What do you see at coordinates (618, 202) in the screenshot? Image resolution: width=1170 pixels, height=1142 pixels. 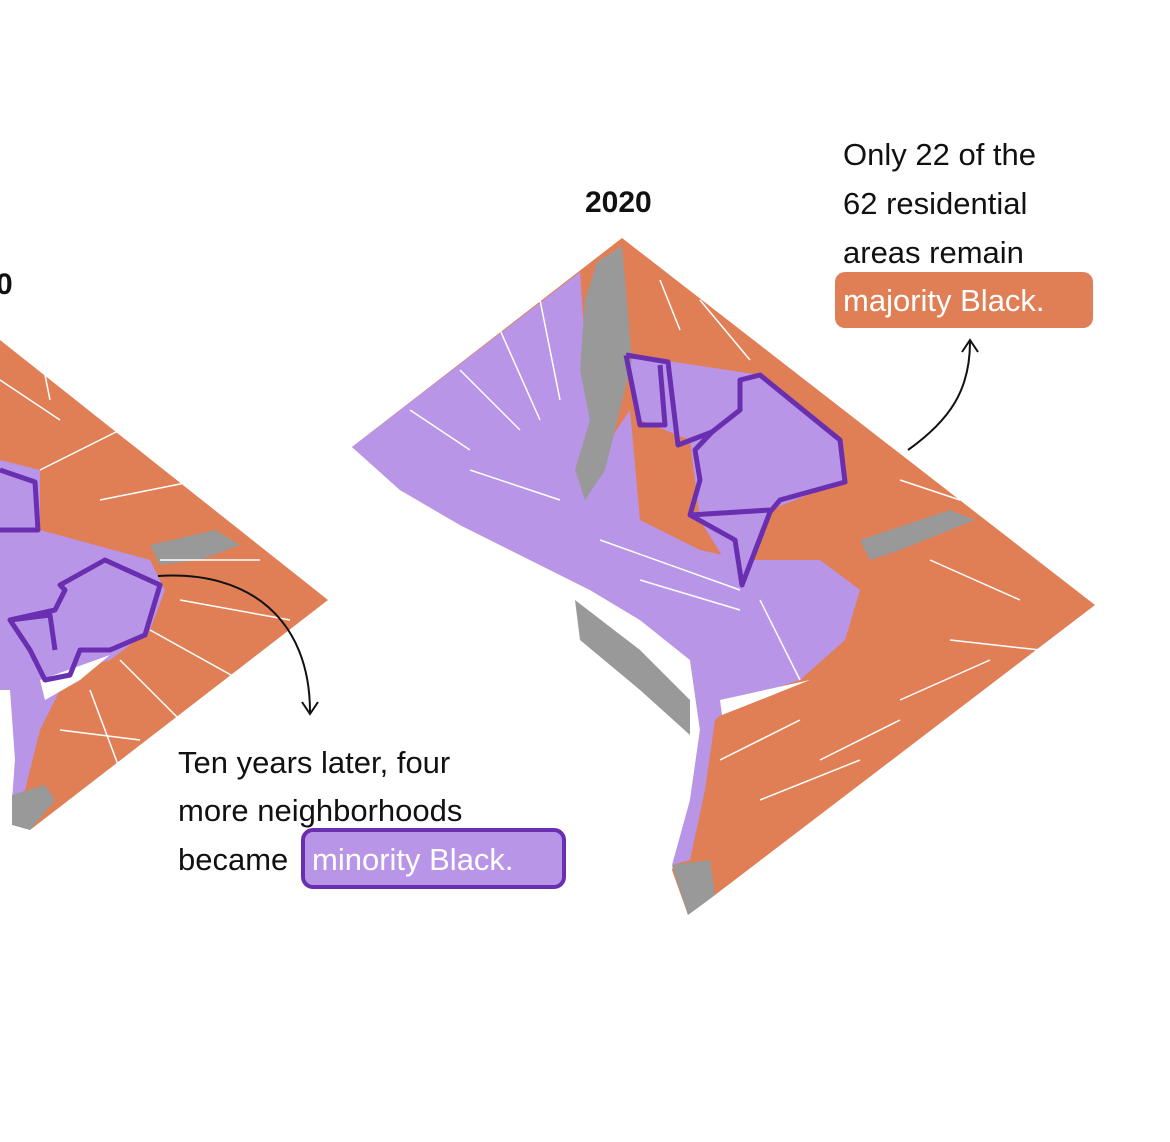 I see `map-year: 2020` at bounding box center [618, 202].